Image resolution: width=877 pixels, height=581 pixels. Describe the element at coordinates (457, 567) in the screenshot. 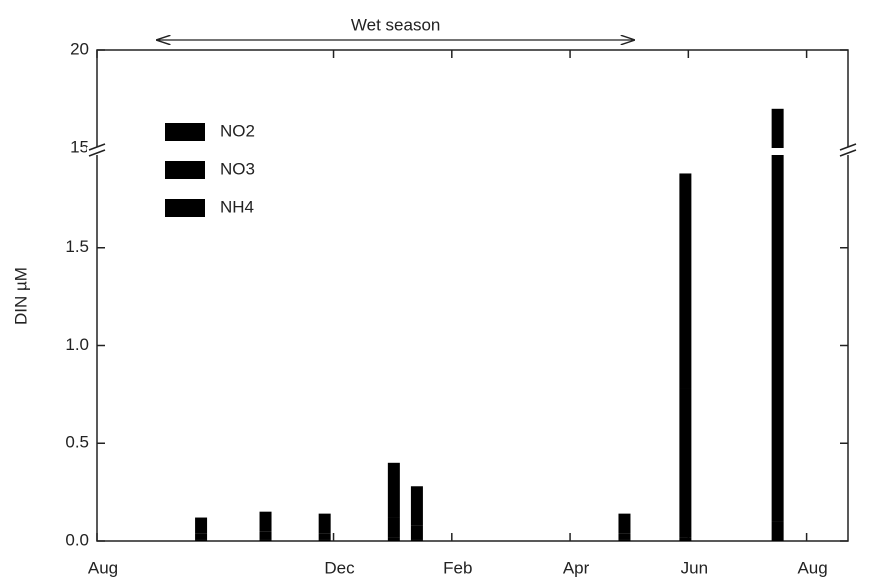

I see `x-tick-label: Feb` at that location.